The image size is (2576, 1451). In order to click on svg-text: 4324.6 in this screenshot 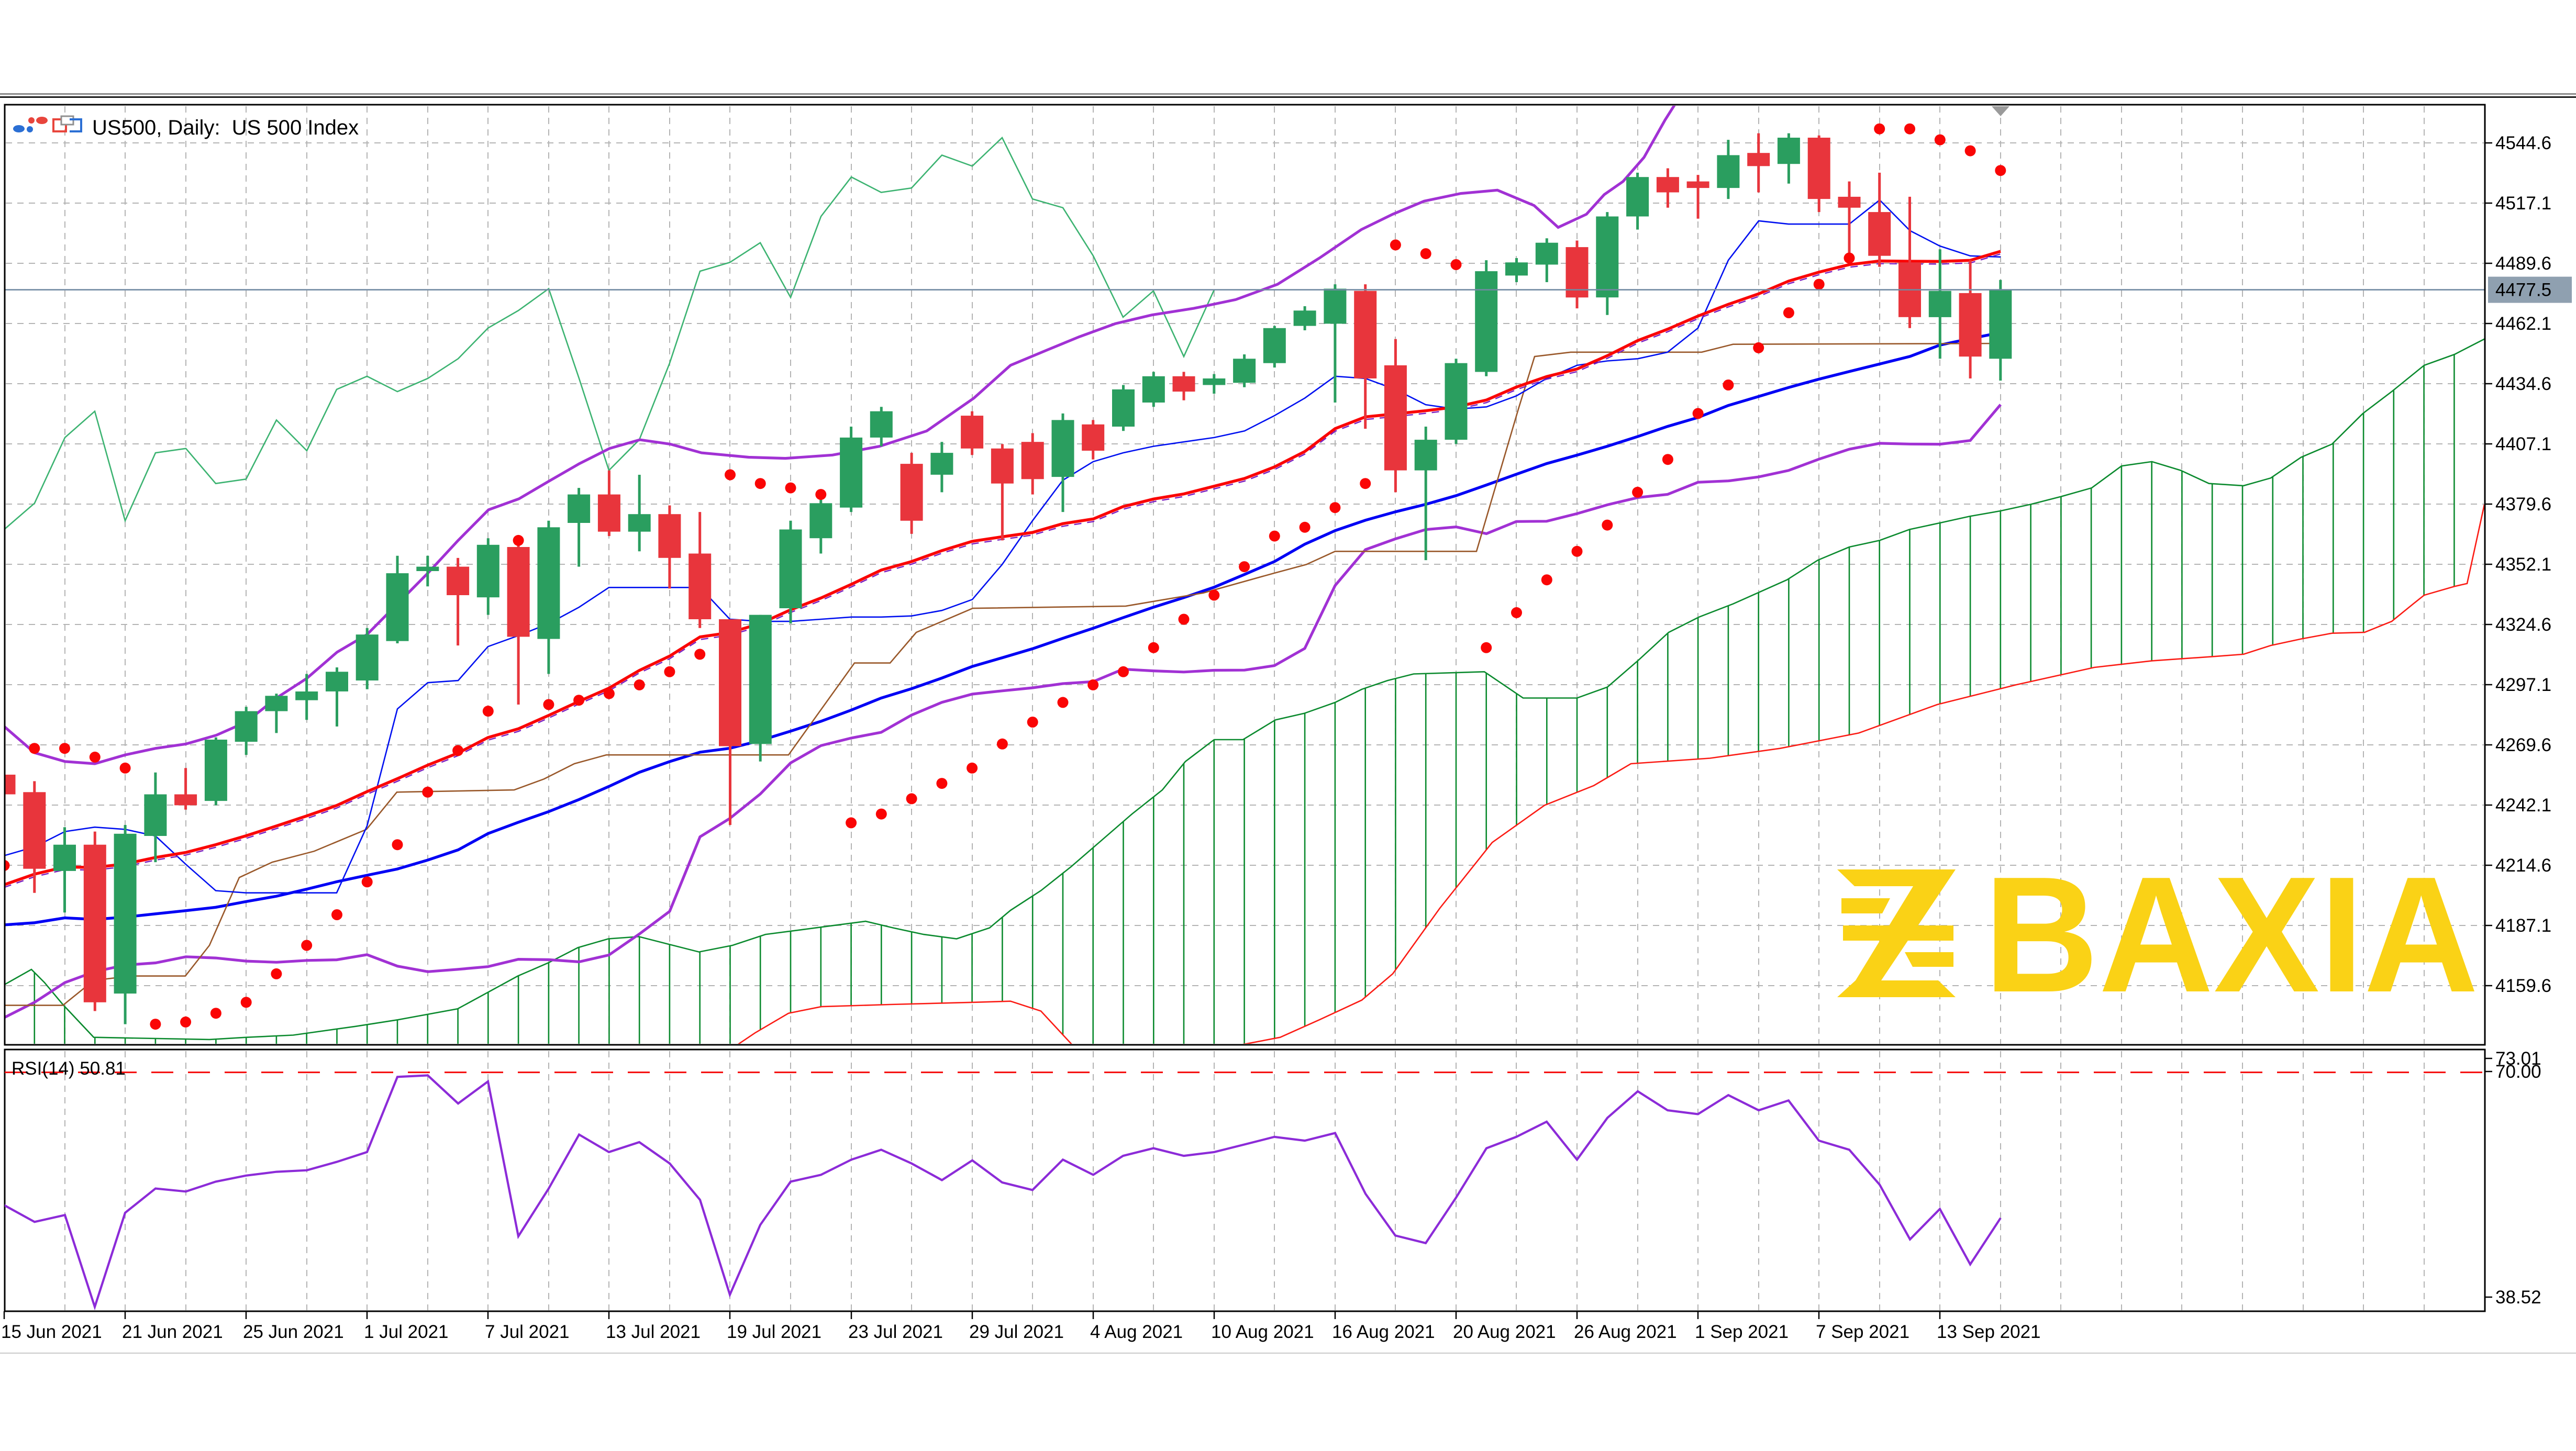, I will do `click(2523, 625)`.